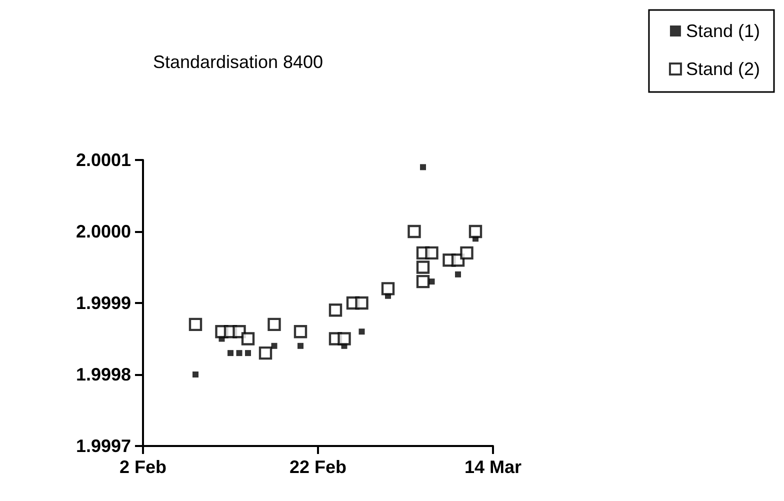  Describe the element at coordinates (723, 69) in the screenshot. I see `legend-label: Stand (2)` at that location.